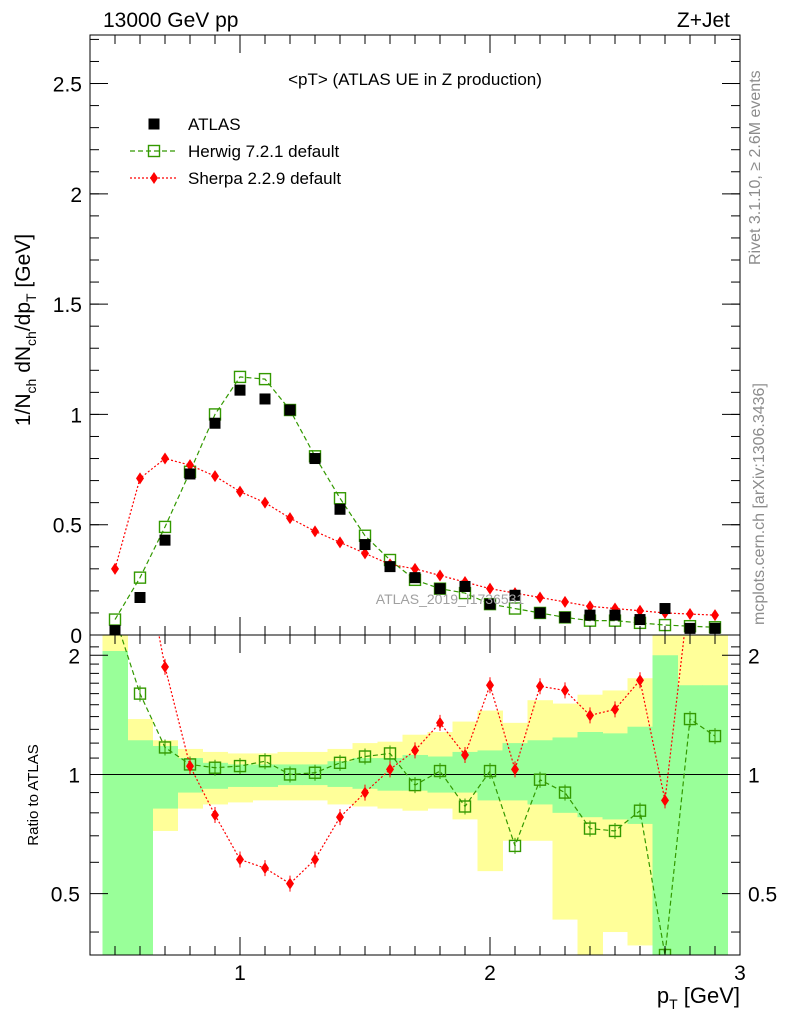 This screenshot has width=786, height=1024. What do you see at coordinates (154, 124) in the screenshot?
I see `legend-atlas-marker` at bounding box center [154, 124].